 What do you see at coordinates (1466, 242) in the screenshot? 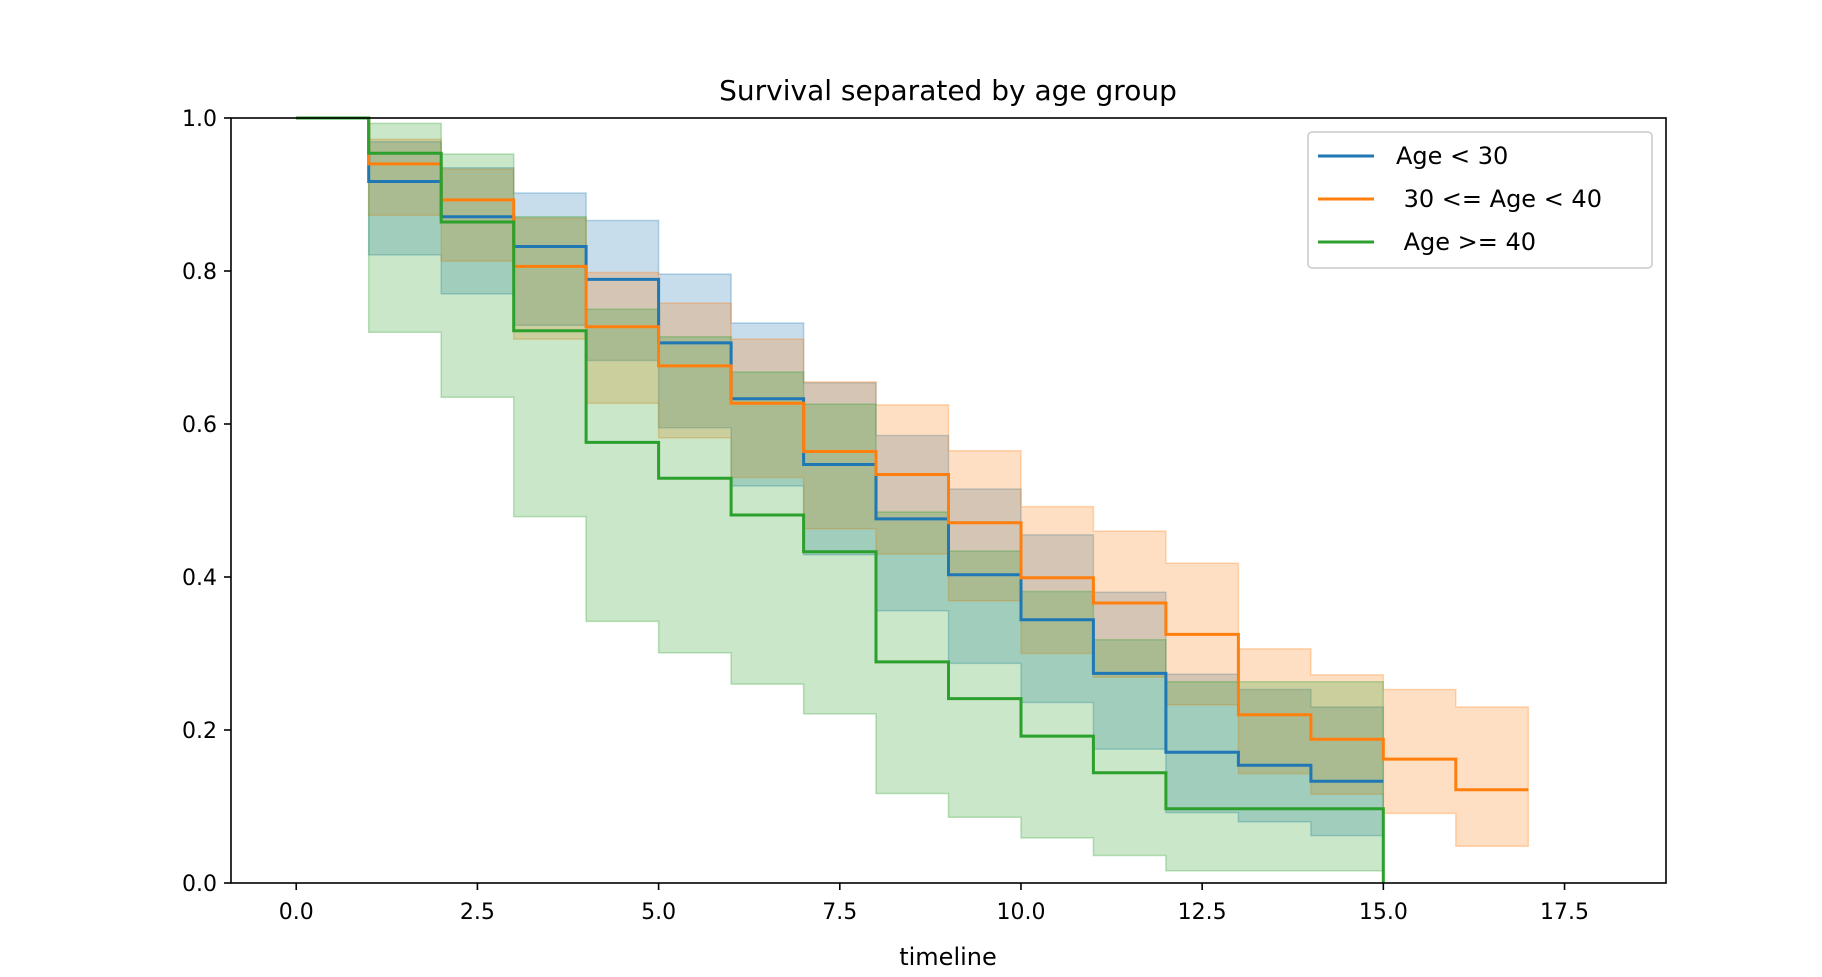
I see `legend-label-age-40: Age >= 40` at bounding box center [1466, 242].